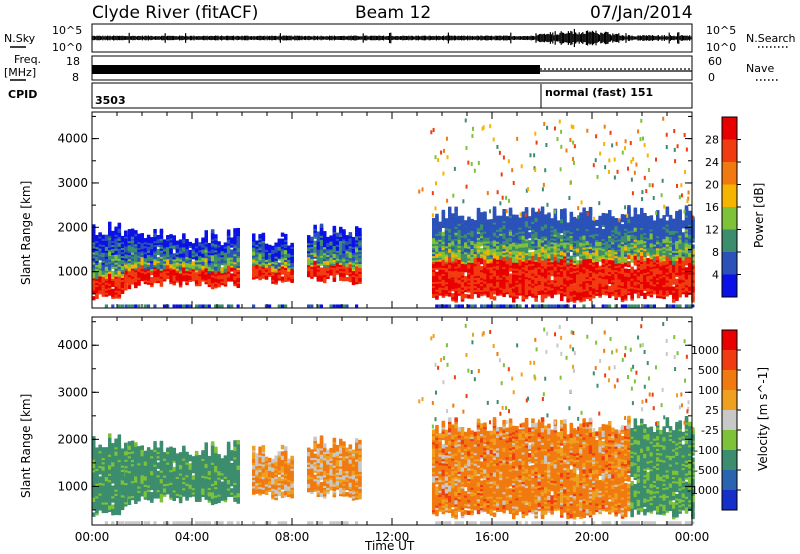 The image size is (800, 554). I want to click on cpid-label: CPID, so click(22, 94).